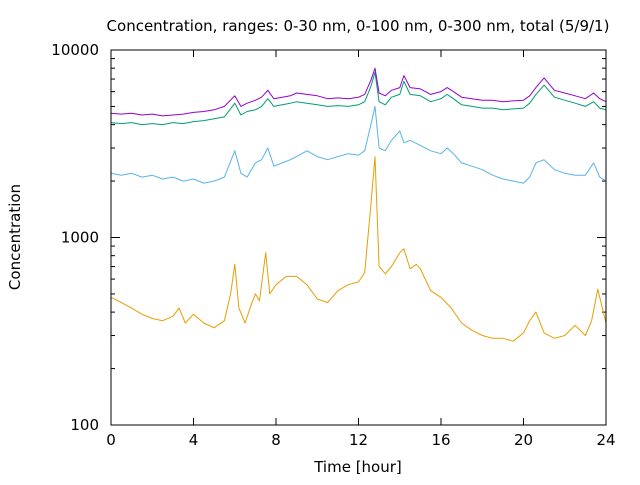 The height and width of the screenshot is (485, 640). I want to click on x-tick-label: 12, so click(358, 440).